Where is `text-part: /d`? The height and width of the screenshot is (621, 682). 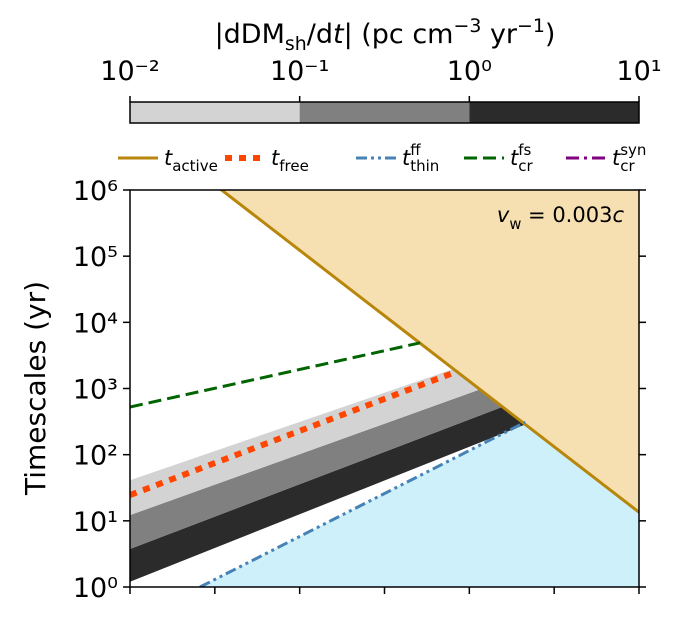 text-part: /d is located at coordinates (320, 34).